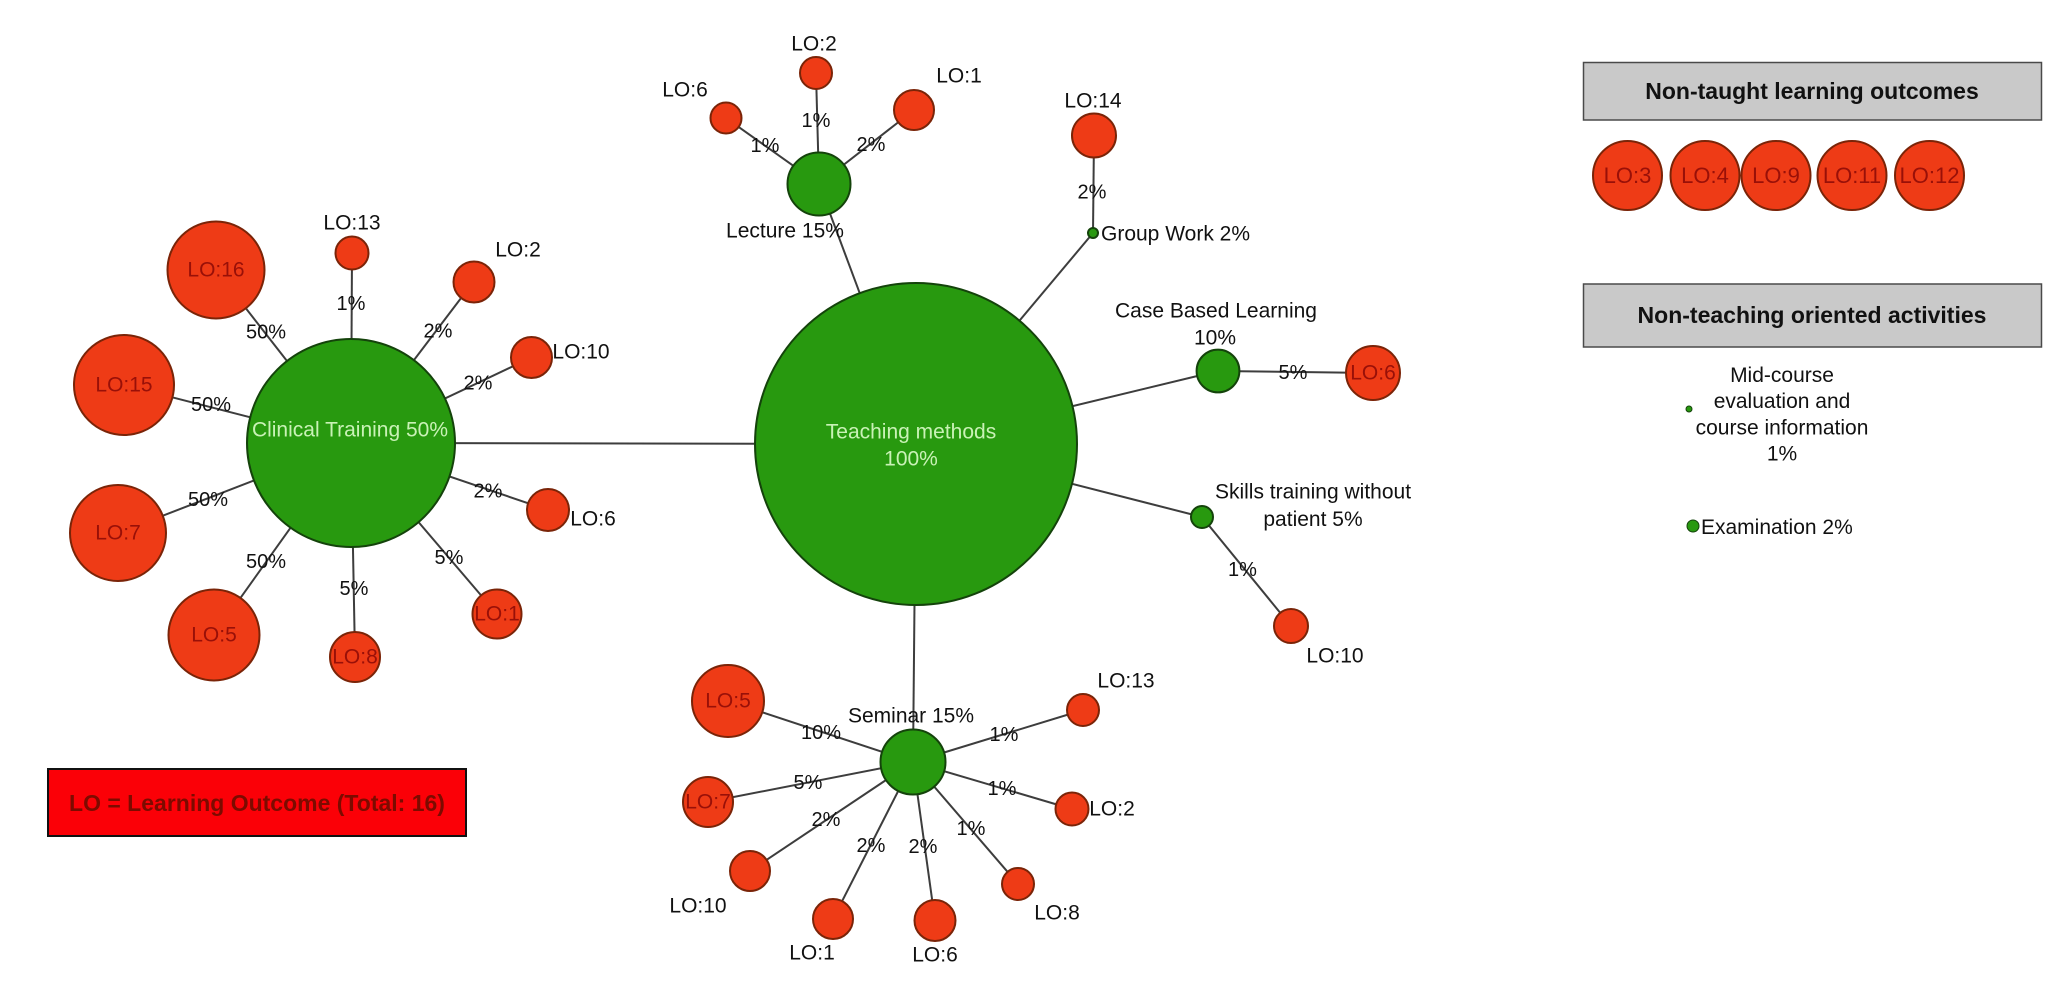 The height and width of the screenshot is (1006, 2059). I want to click on svg-text: LO:4, so click(1705, 175).